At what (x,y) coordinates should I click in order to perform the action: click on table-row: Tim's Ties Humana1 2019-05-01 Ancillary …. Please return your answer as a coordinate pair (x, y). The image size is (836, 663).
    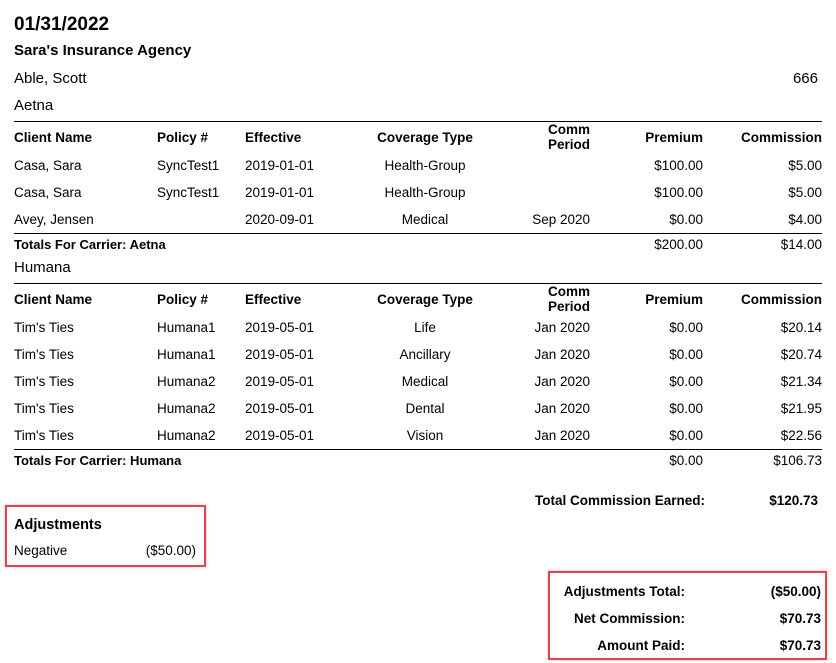
    Looking at the image, I should click on (418, 354).